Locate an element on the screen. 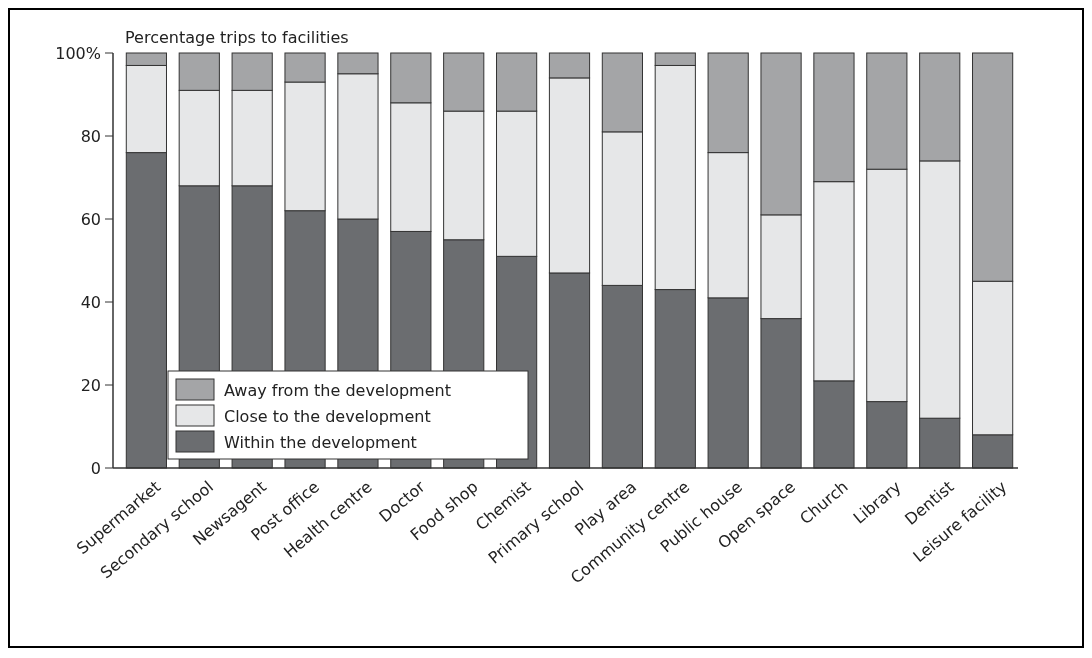  y-tick-label: 80 is located at coordinates (90, 136).